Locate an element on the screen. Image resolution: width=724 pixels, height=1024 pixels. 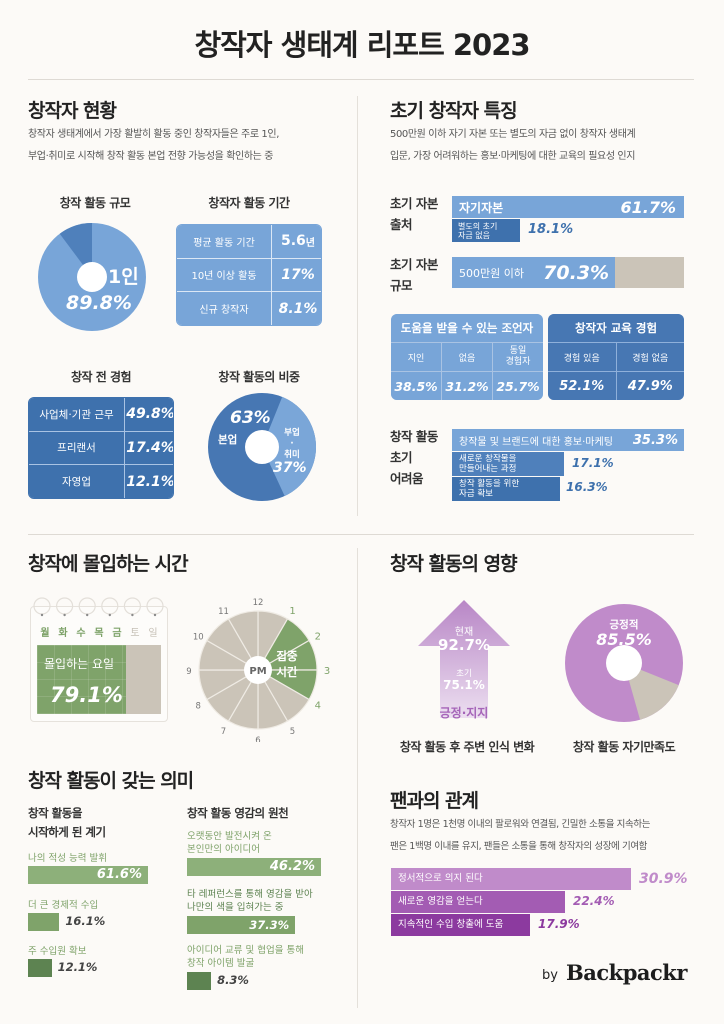
clock-number: 6 is located at coordinates (257, 739).